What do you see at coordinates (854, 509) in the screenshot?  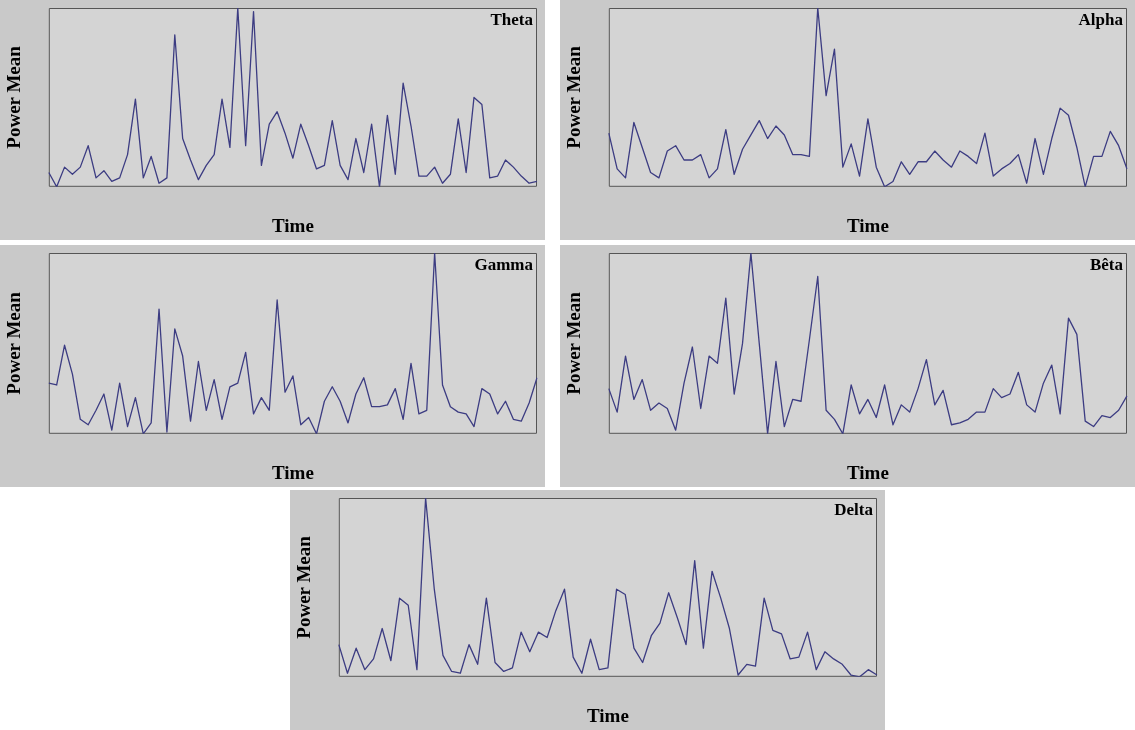 I see `chart-title: Delta` at bounding box center [854, 509].